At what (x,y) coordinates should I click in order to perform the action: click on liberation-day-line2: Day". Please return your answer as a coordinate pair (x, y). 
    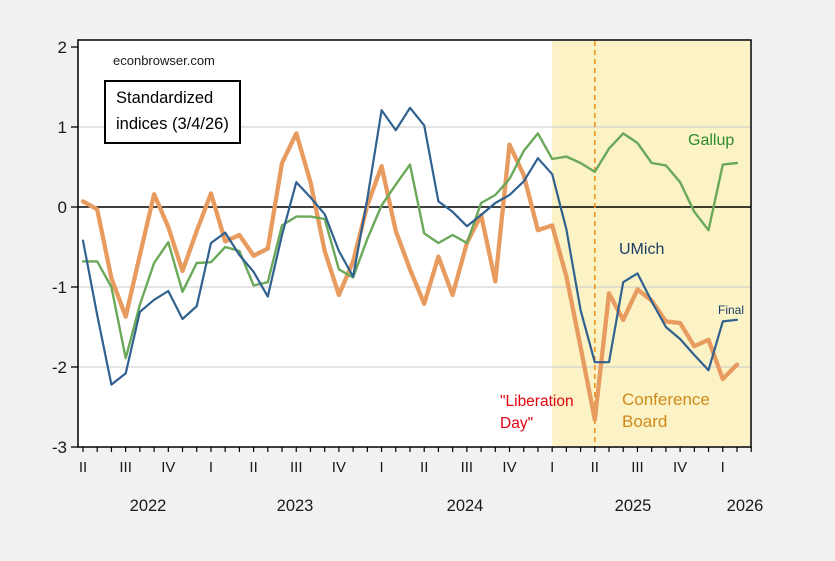
    Looking at the image, I should click on (517, 423).